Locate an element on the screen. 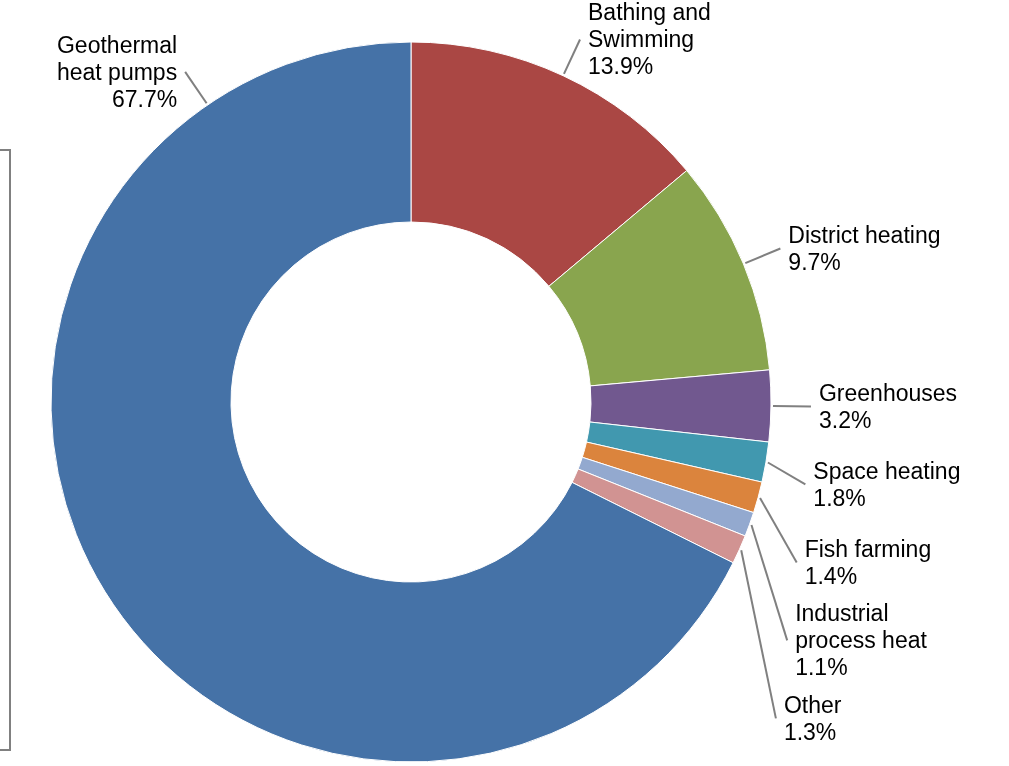  slice-label: Industrial process heat is located at coordinates (861, 627).